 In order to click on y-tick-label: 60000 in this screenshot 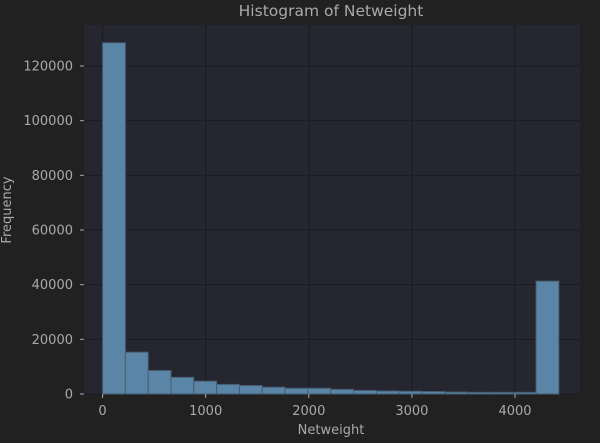, I will do `click(52, 231)`.